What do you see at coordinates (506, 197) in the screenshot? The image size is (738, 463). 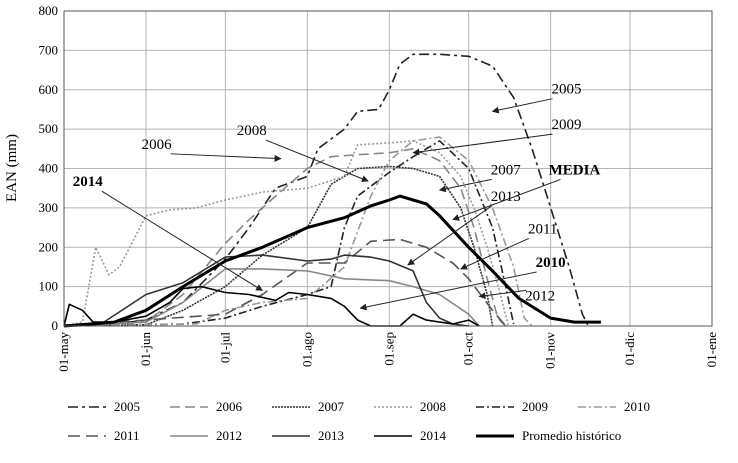 I see `annotation-label: 2013` at bounding box center [506, 197].